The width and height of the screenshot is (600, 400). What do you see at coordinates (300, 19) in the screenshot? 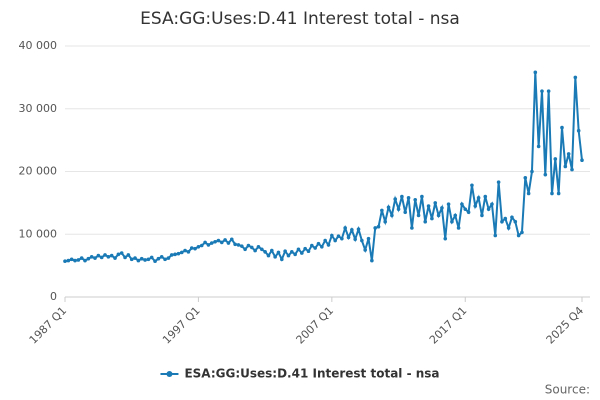
I see `chart-title: ESA:GG:Uses:D.41 Interest total - nsa` at bounding box center [300, 19].